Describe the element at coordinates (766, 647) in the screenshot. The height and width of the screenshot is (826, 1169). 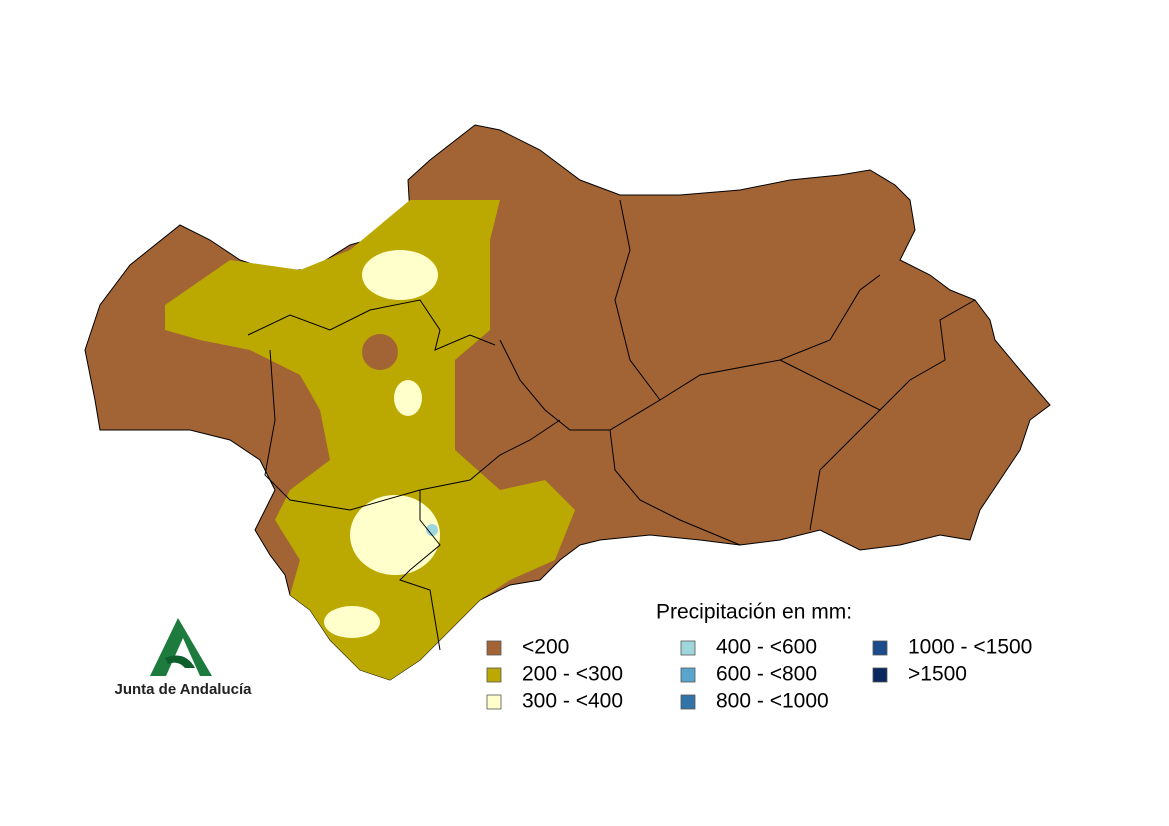
I see `legend-label: 400 - <600` at that location.